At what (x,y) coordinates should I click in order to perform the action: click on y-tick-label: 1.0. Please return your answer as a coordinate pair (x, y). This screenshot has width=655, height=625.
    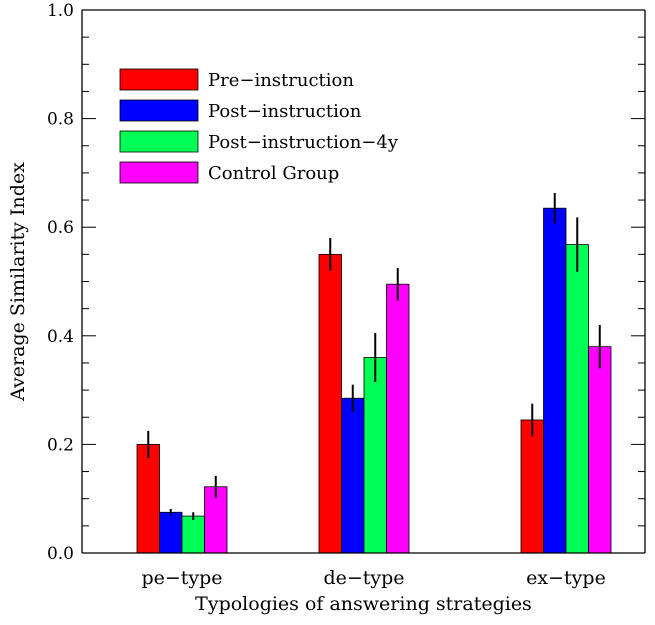
    Looking at the image, I should click on (60, 11).